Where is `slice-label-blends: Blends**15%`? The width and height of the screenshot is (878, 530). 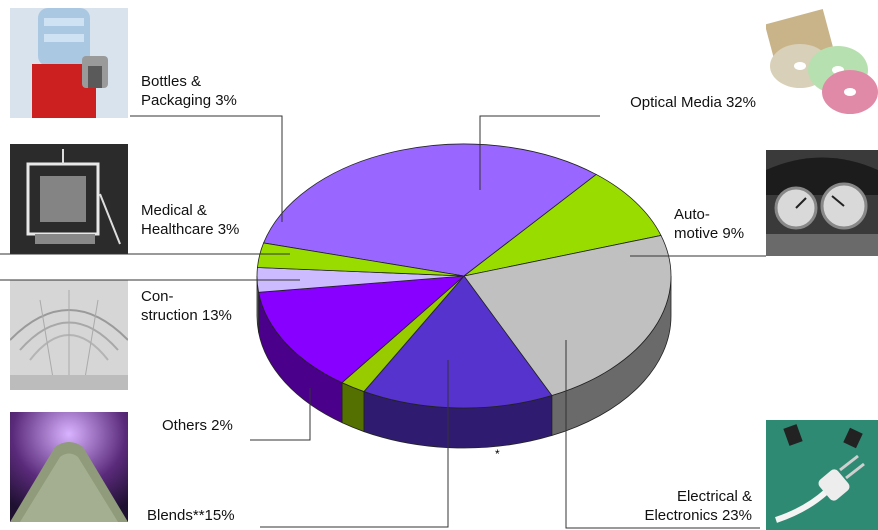 slice-label-blends: Blends**15% is located at coordinates (191, 515).